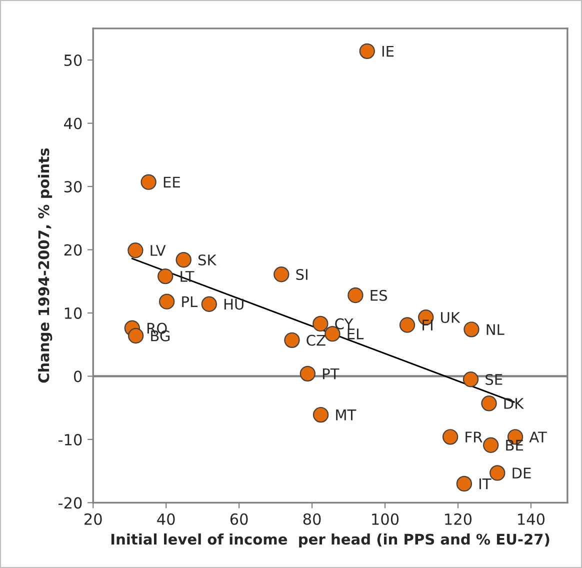 The image size is (582, 568). Describe the element at coordinates (312, 519) in the screenshot. I see `x-tick-label: 80` at that location.